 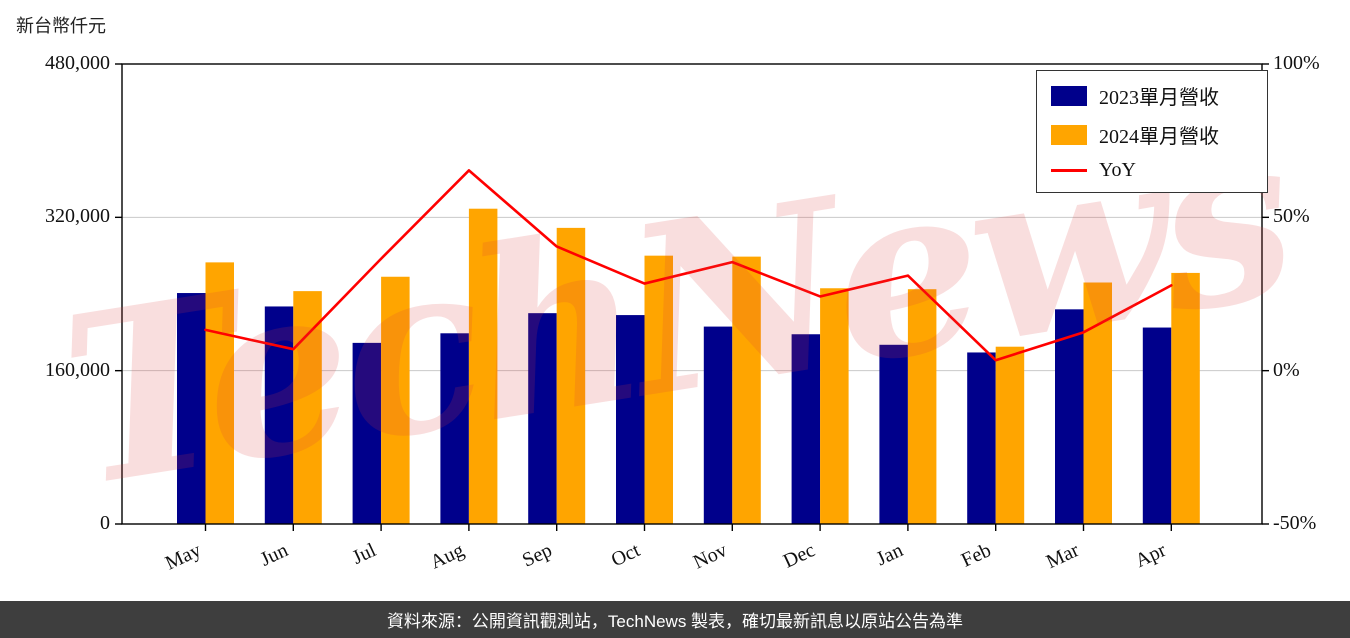 What do you see at coordinates (1291, 216) in the screenshot?
I see `y-axis-right-label-50%: 50%` at bounding box center [1291, 216].